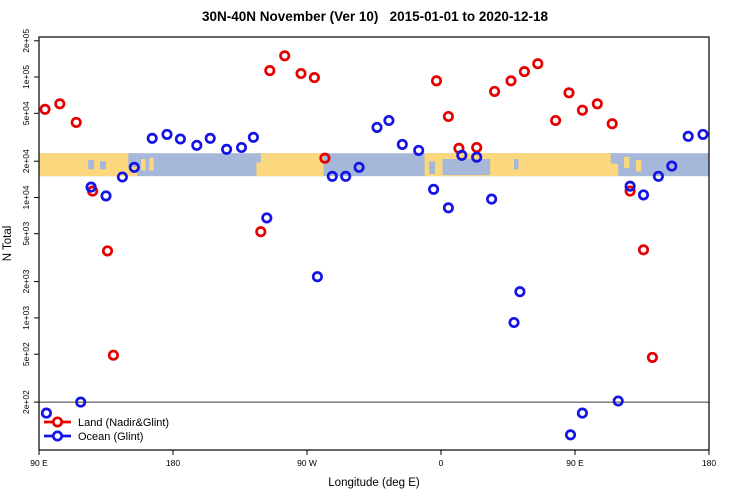 This screenshot has height=500, width=750. I want to click on y-tick-label: 2e+04, so click(26, 161).